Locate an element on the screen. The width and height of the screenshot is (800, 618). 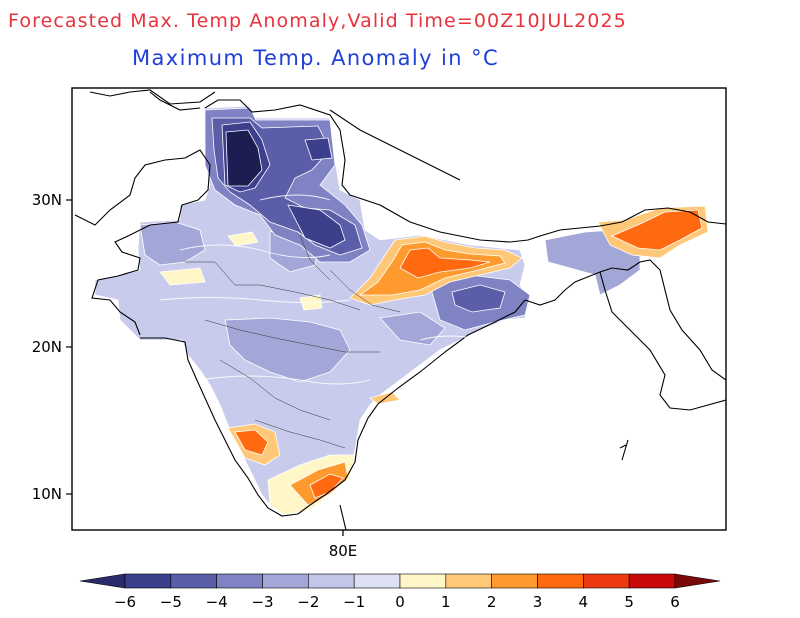
lat-label-20n: 20N is located at coordinates (47, 347).